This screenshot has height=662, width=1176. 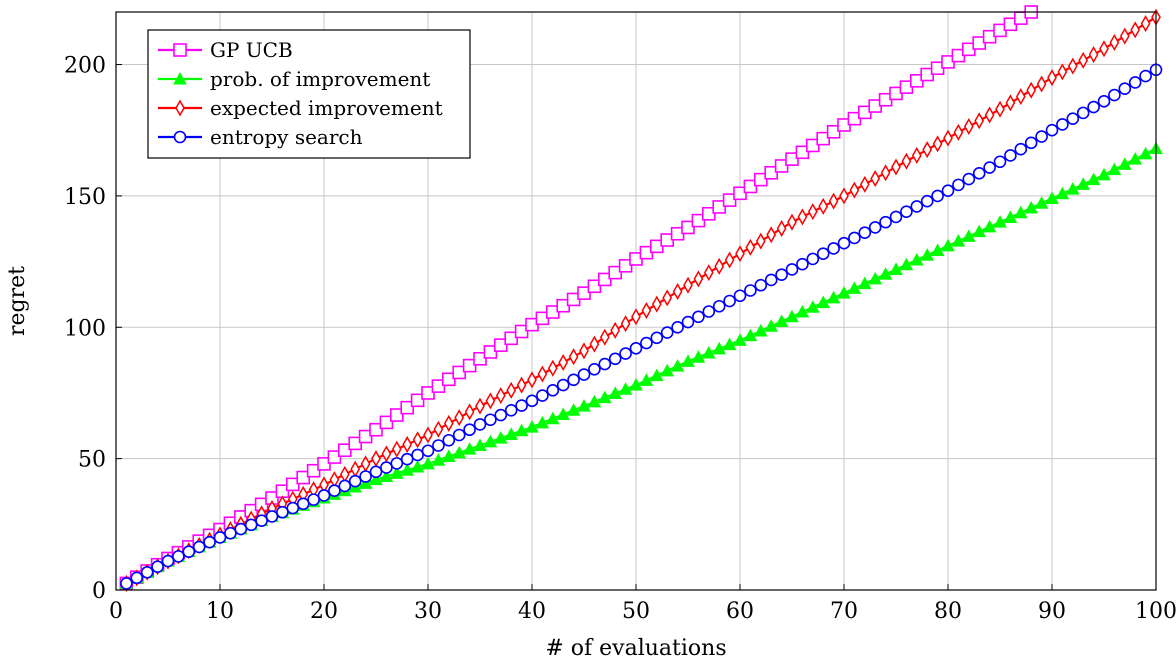 I want to click on x-tick-label: 20, so click(x=324, y=611).